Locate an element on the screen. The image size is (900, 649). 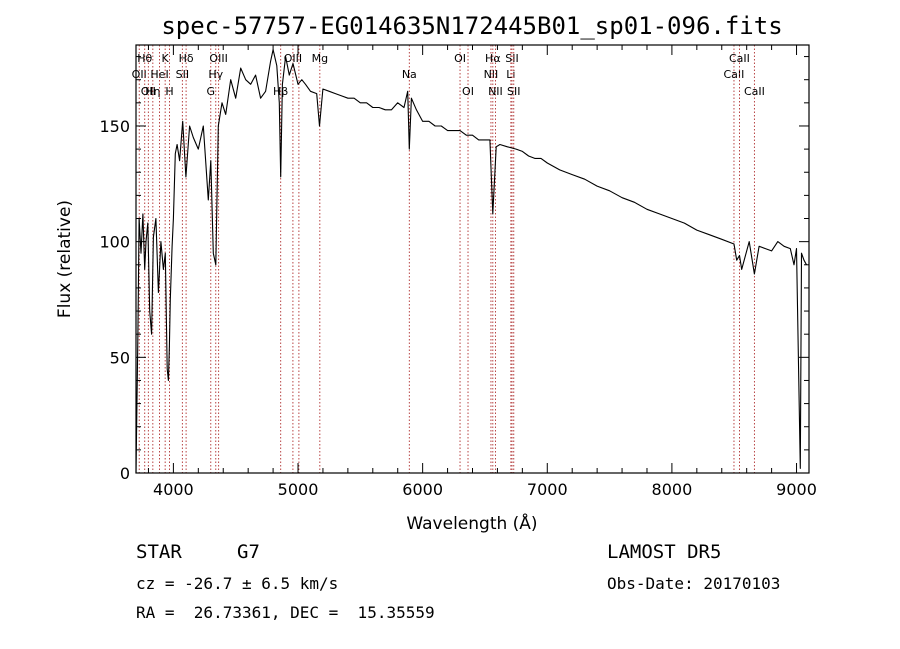
marker-label-10: Hγ is located at coordinates (215, 74).